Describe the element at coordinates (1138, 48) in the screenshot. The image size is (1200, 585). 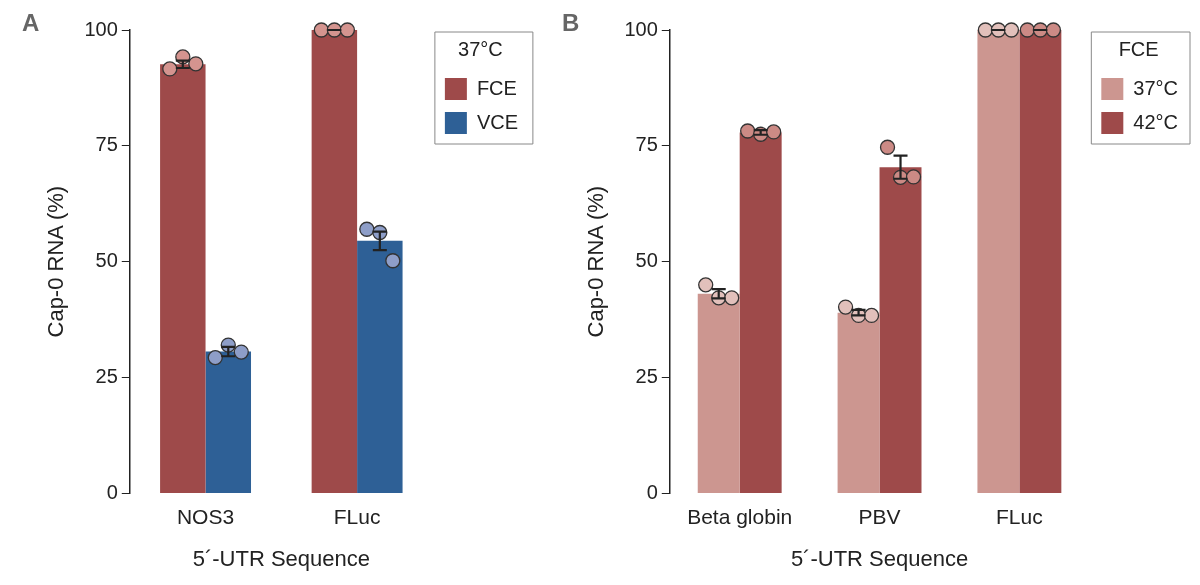
I see `legend-title: FCE` at that location.